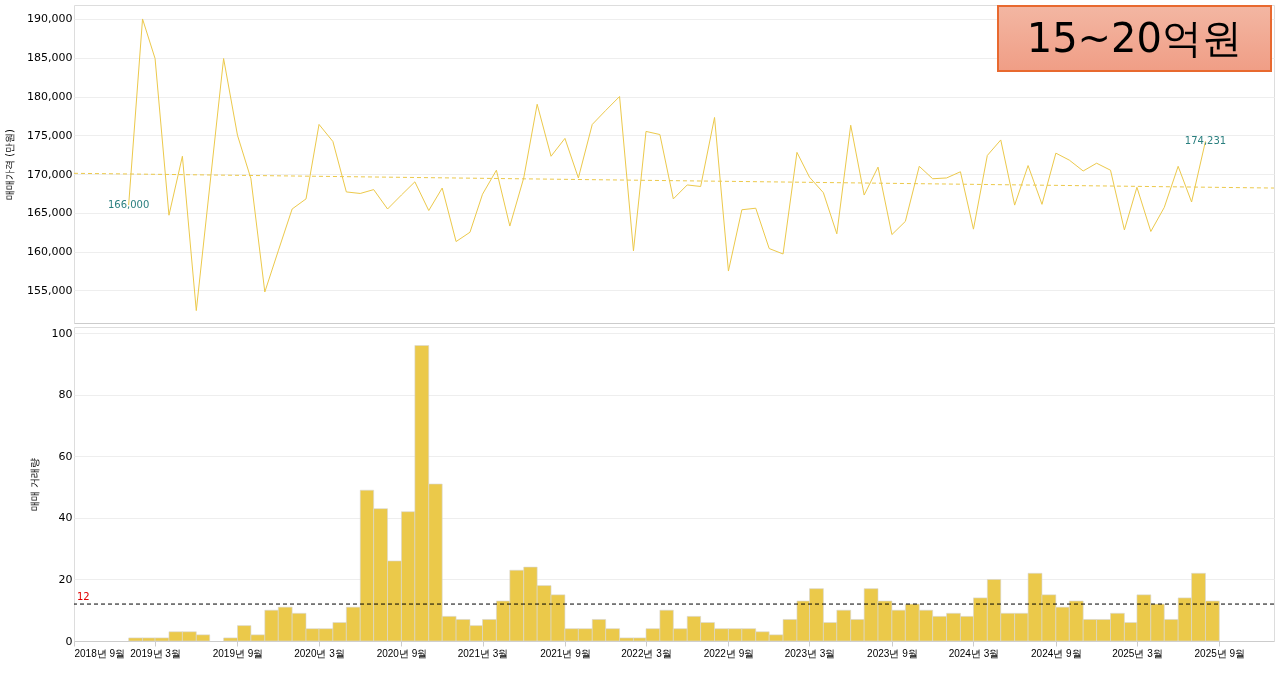 Image resolution: width=1280 pixels, height=677 pixels. Describe the element at coordinates (50, 97) in the screenshot. I see `y-tick-label: 180,000` at that location.